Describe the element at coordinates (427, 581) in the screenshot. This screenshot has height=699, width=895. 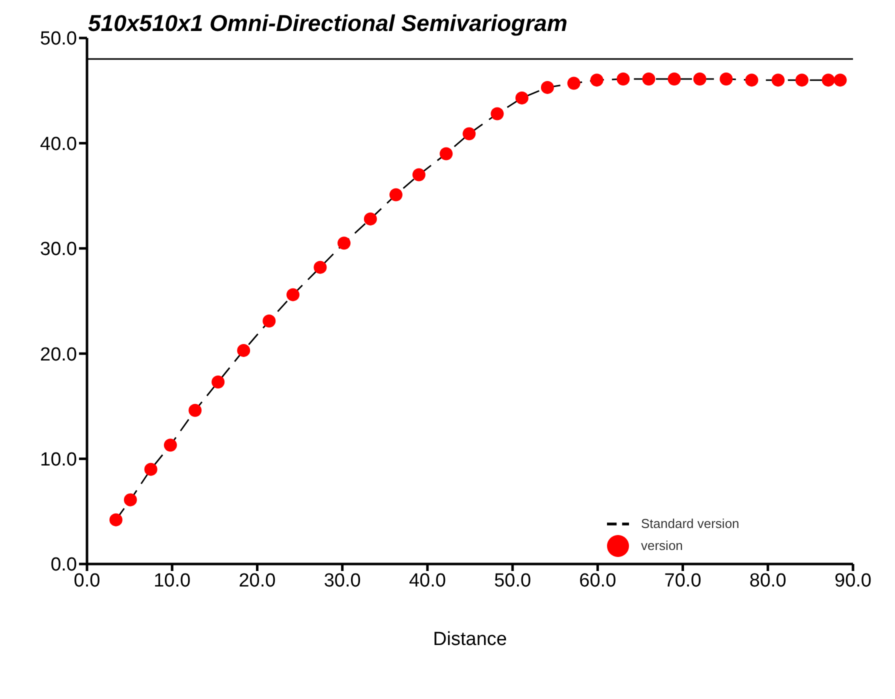
I see `x-tick-label: 40.0` at that location.